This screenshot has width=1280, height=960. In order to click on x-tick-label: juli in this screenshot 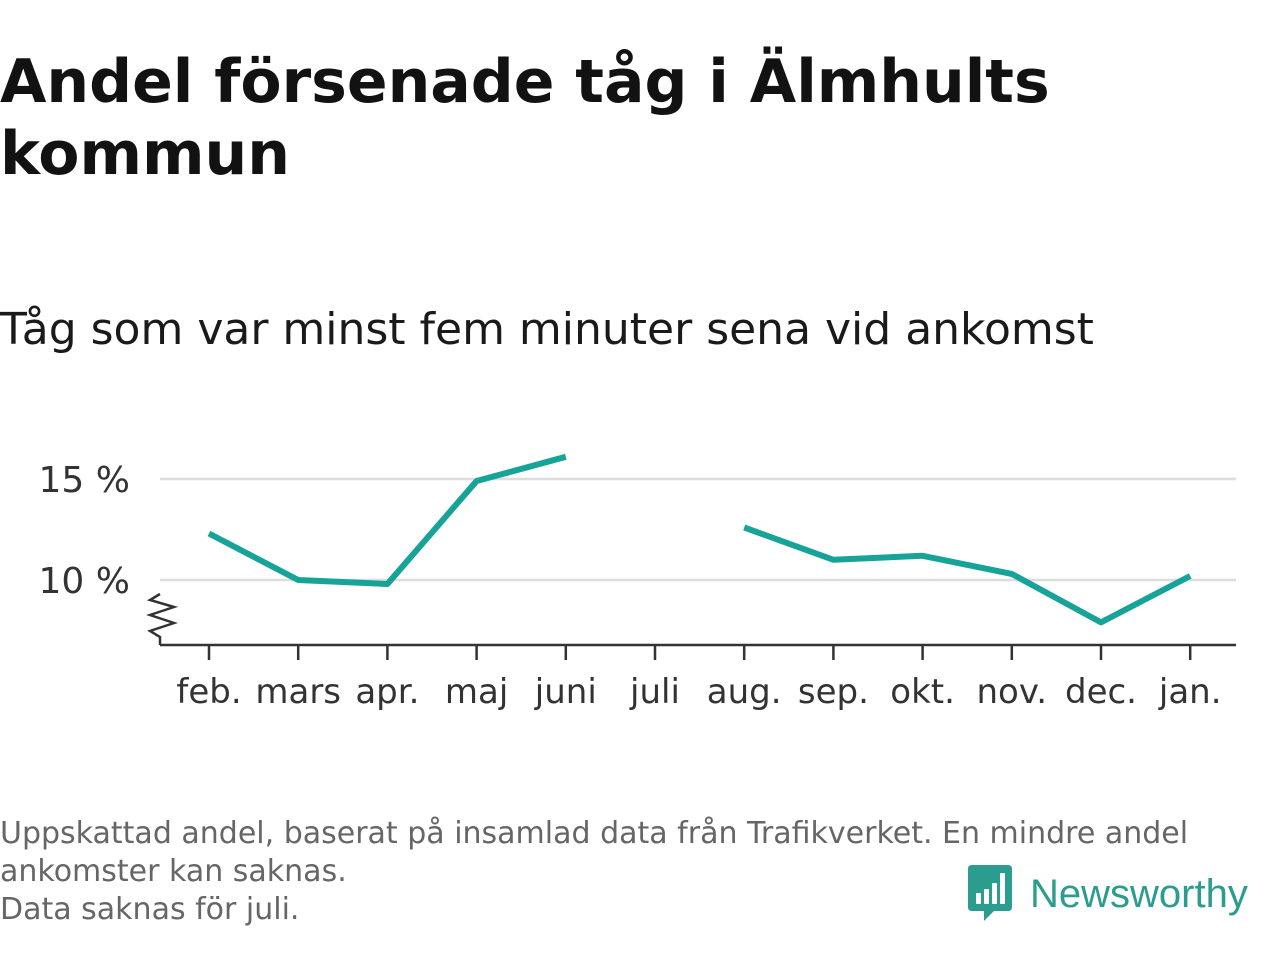, I will do `click(654, 692)`.